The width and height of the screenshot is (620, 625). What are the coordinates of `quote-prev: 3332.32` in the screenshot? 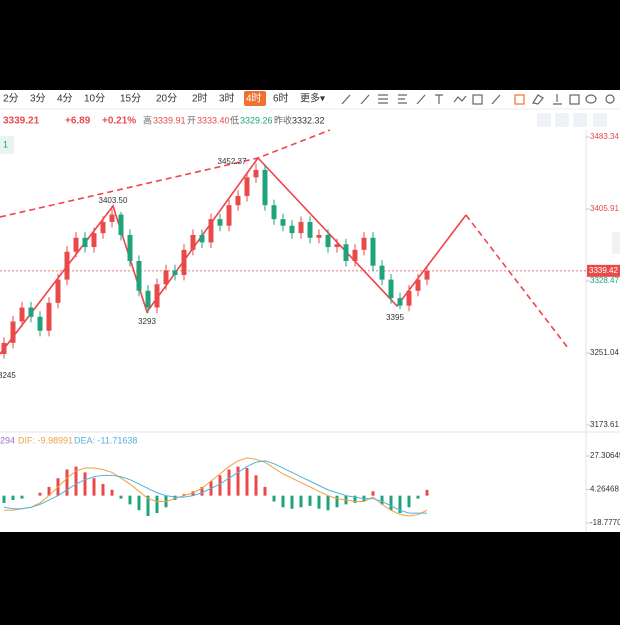 It's located at (308, 120).